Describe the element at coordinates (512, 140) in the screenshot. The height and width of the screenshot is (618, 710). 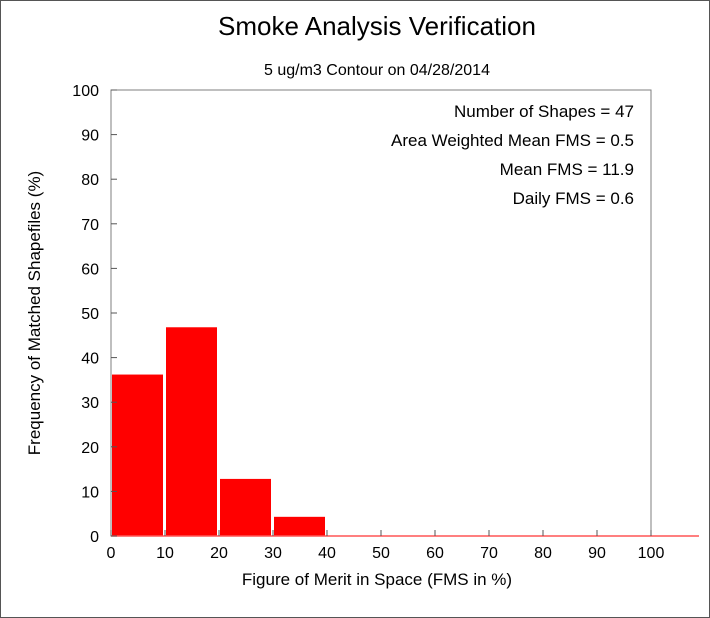
I see `annotation-2: Area Weighted Mean FMS = 0.5` at that location.